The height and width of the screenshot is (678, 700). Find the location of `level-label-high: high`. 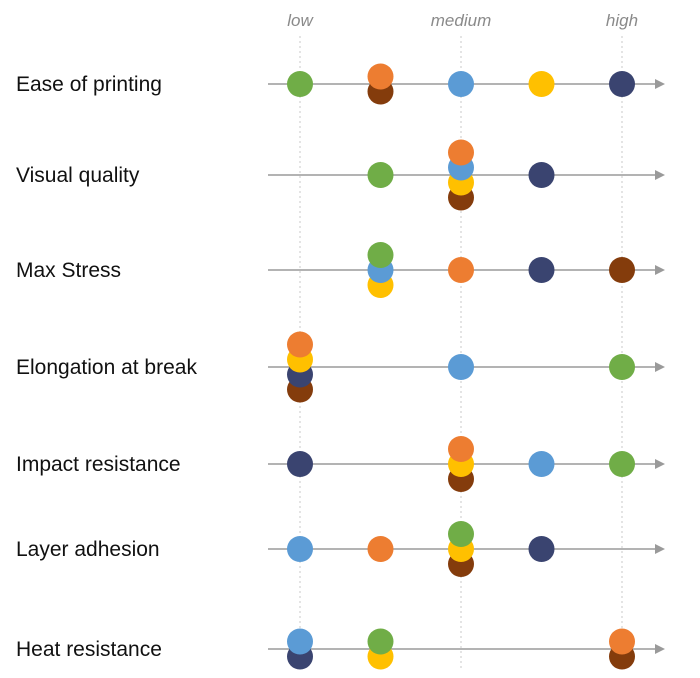

level-label-high: high is located at coordinates (622, 20).